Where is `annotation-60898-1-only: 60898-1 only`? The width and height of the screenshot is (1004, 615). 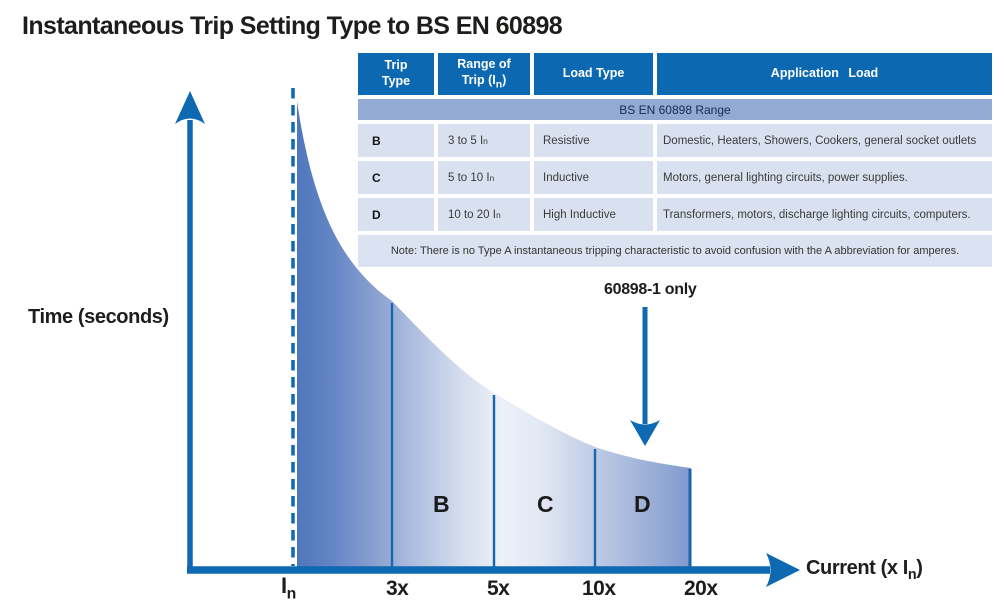 annotation-60898-1-only: 60898-1 only is located at coordinates (650, 289).